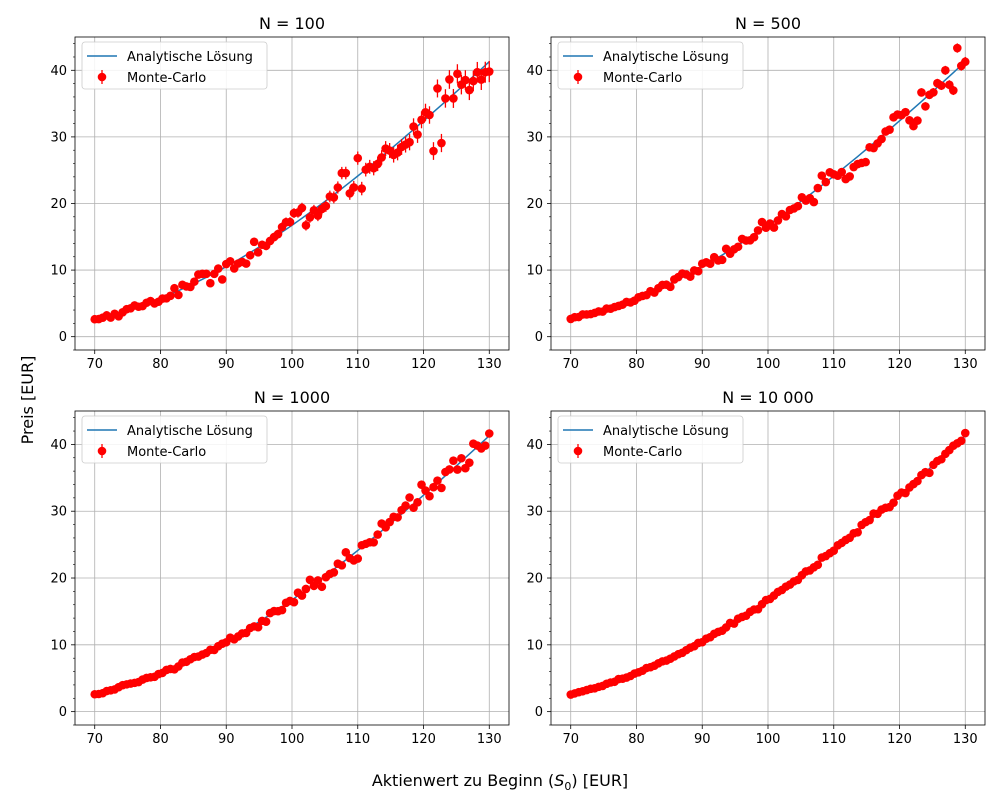  I want to click on monte-carlo-series, so click(768, 563).